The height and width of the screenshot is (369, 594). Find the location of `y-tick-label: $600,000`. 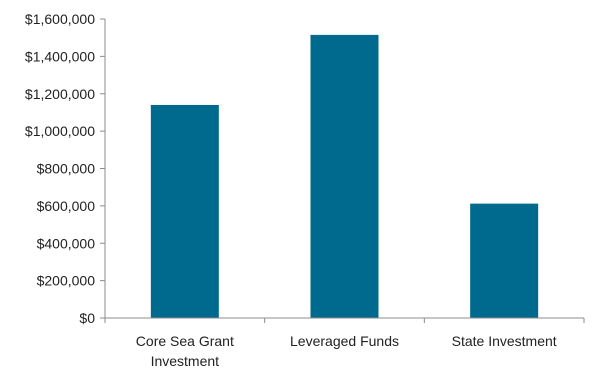

y-tick-label: $600,000 is located at coordinates (66, 206).